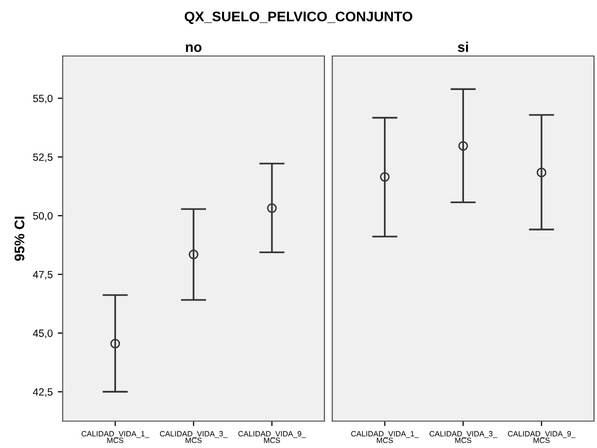 This screenshot has height=448, width=597. I want to click on y-tick-label: 52,5, so click(43, 157).